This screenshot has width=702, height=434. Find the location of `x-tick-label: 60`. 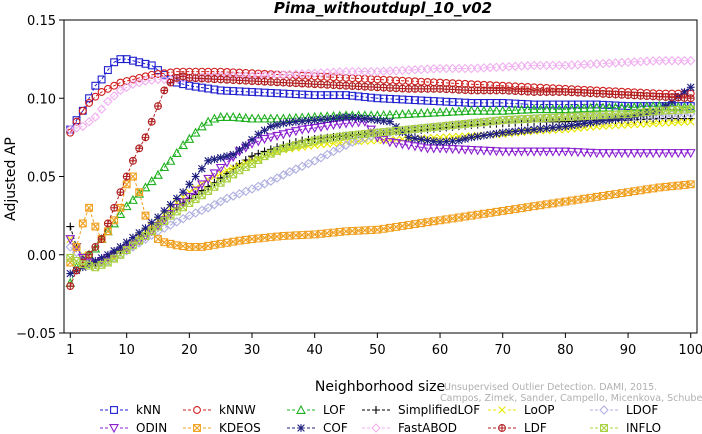

x-tick-label: 60 is located at coordinates (440, 350).